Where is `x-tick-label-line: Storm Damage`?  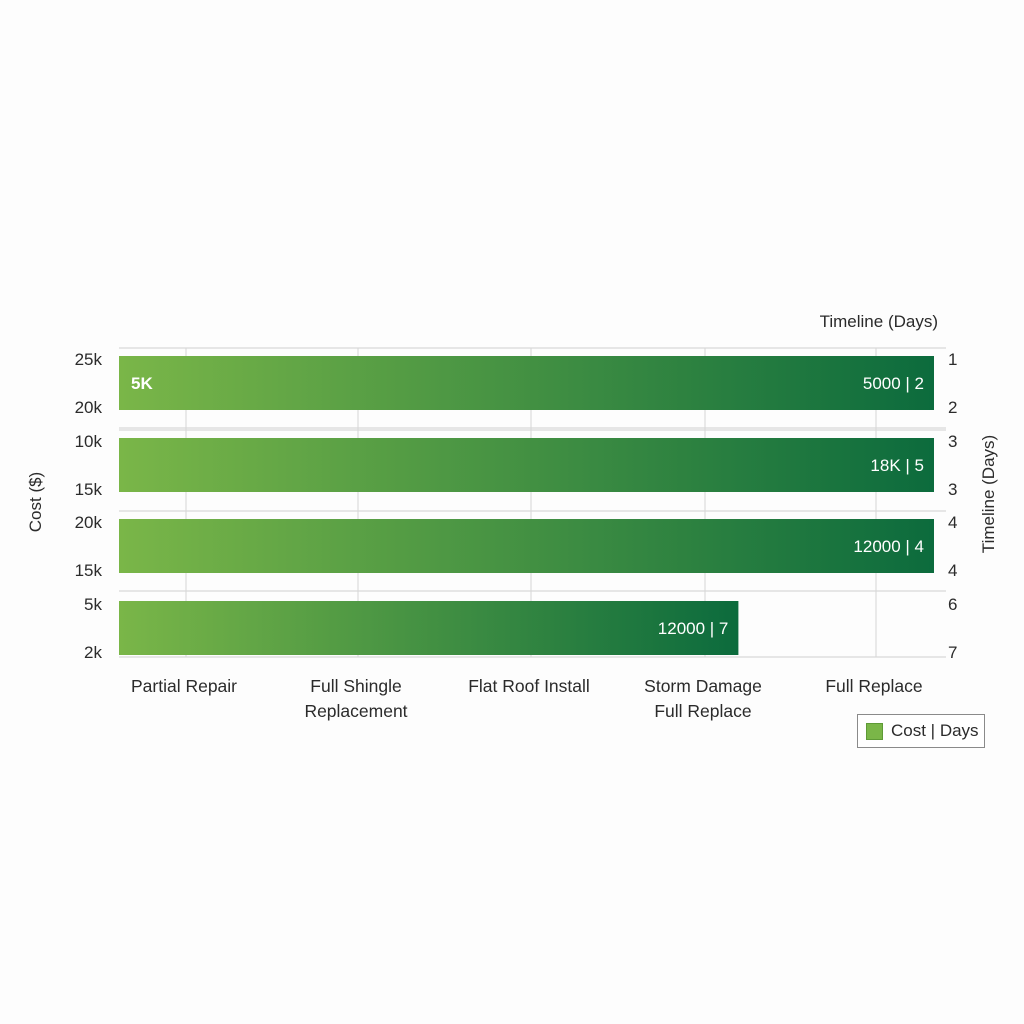 x-tick-label-line: Storm Damage is located at coordinates (703, 686).